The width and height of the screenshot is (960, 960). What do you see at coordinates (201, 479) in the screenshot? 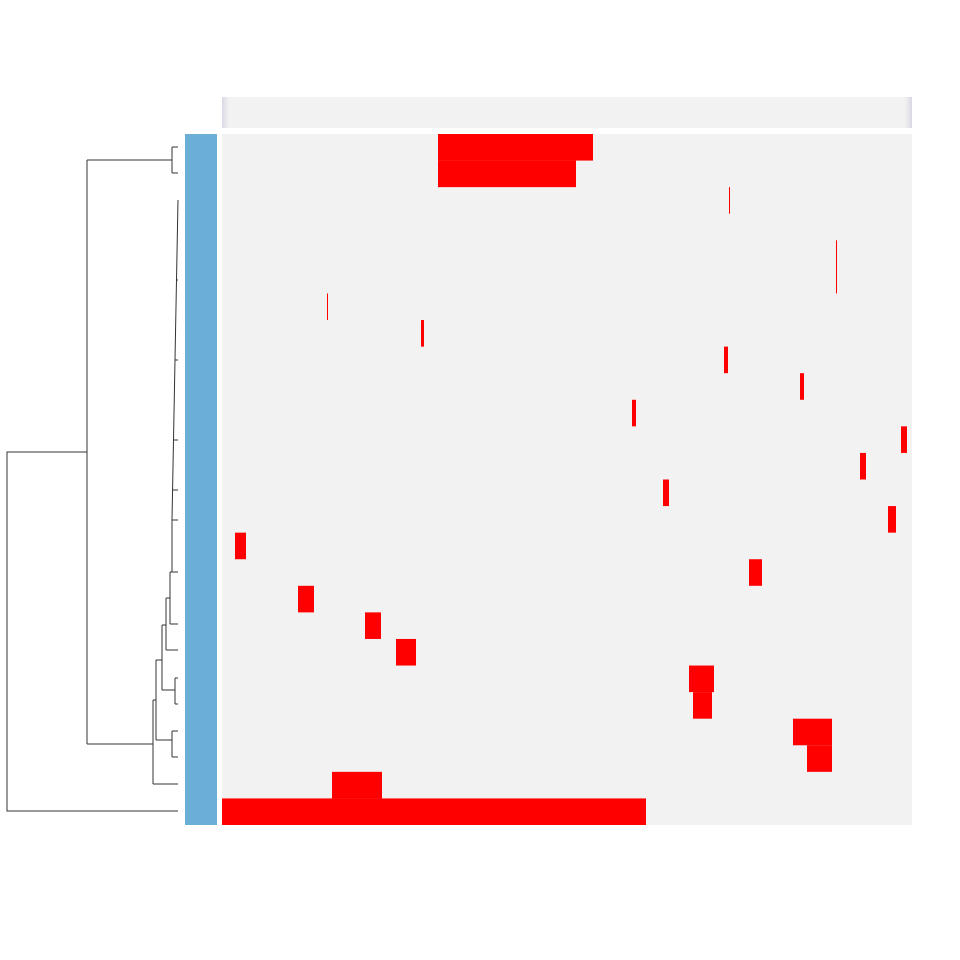
I see `row-annotation-bar` at bounding box center [201, 479].